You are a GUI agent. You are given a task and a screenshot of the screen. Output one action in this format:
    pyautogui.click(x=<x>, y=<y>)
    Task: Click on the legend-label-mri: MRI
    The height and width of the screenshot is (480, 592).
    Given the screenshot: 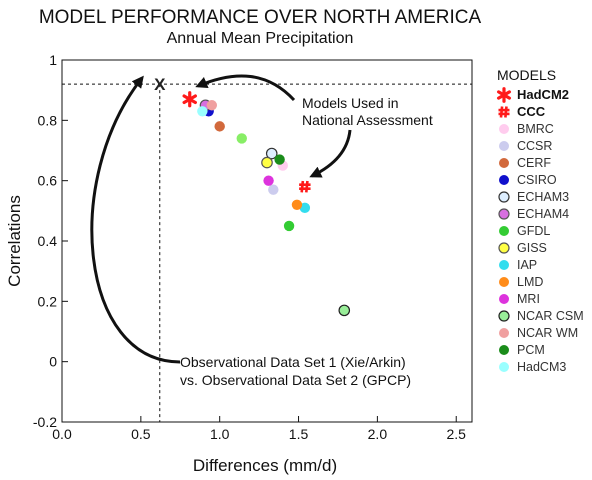 What is the action you would take?
    pyautogui.click(x=528, y=299)
    